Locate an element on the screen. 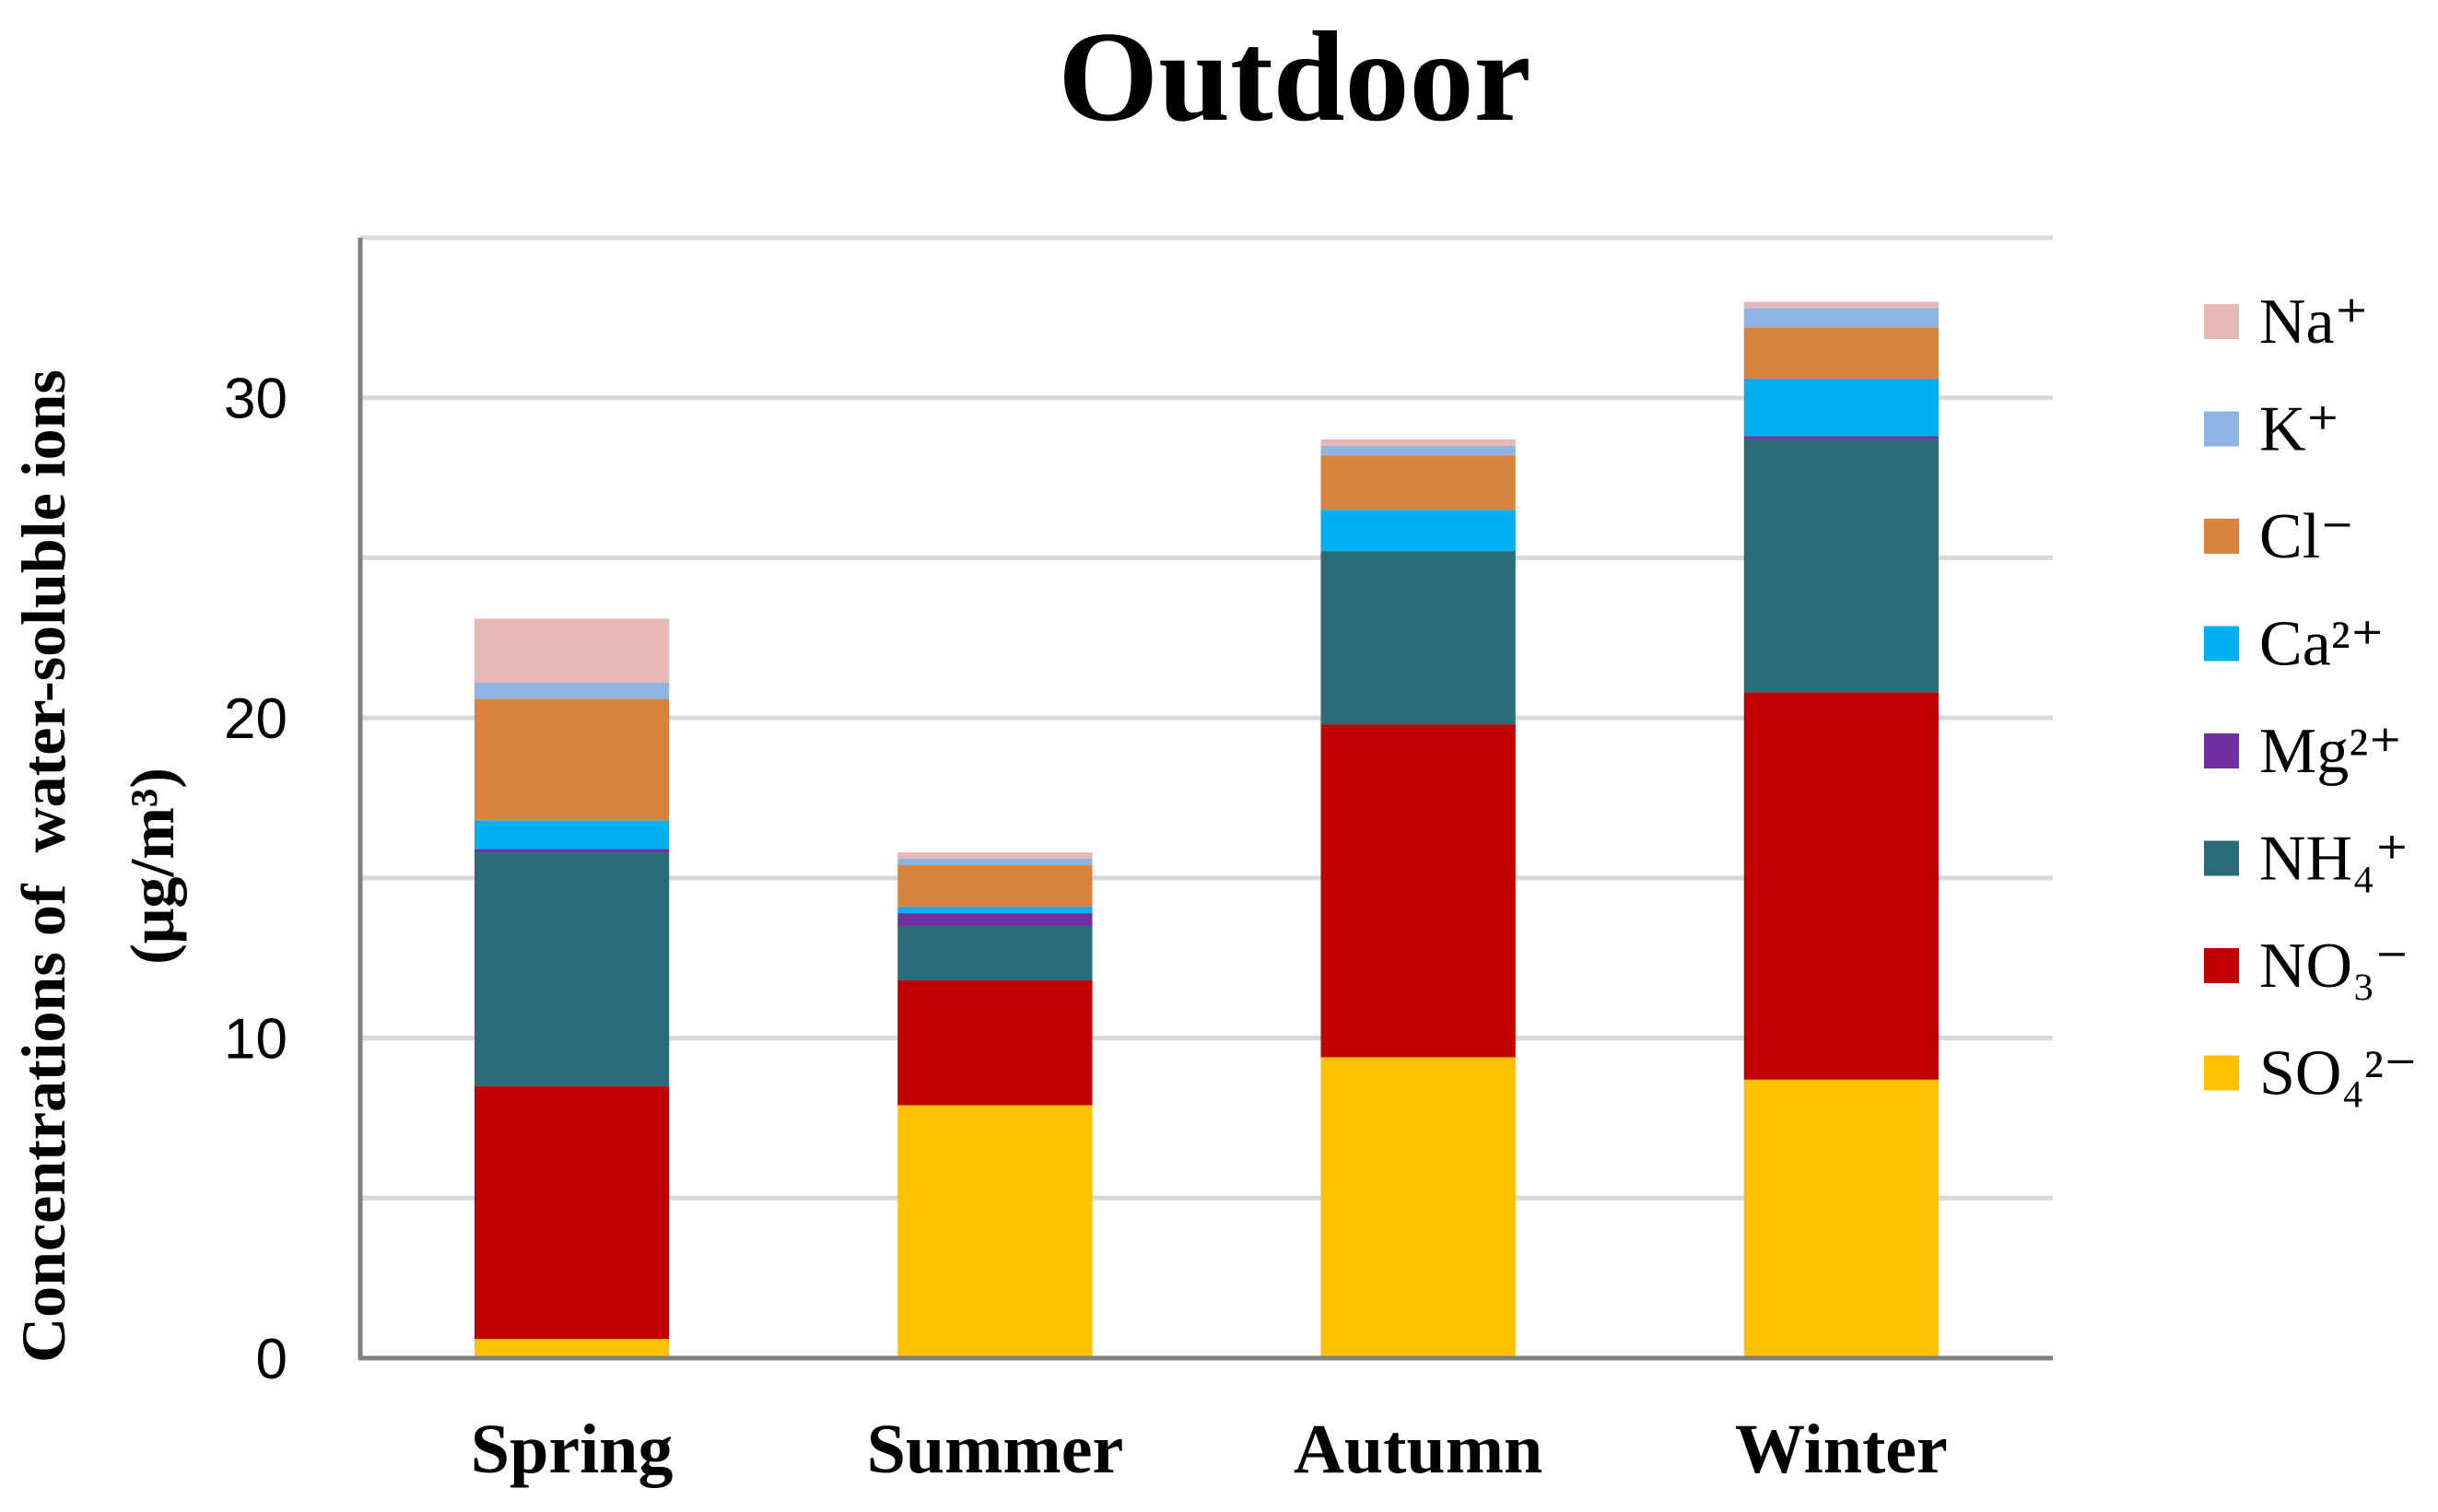  legend-label: SO₄²⁻ is located at coordinates (2339, 1073).